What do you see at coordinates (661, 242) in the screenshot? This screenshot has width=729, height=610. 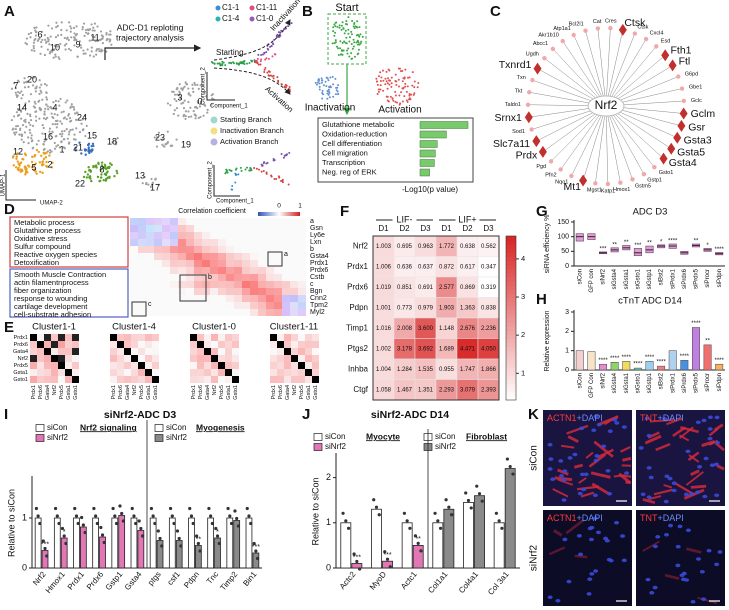 I see `significance: *` at bounding box center [661, 242].